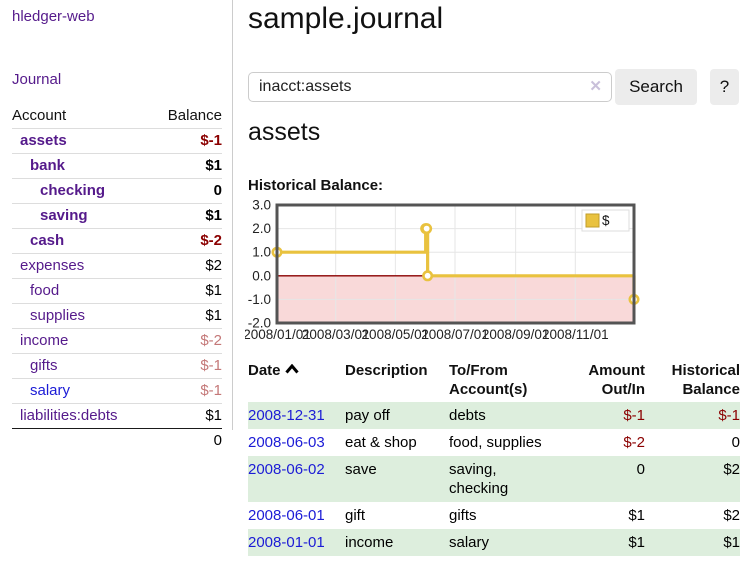 This screenshot has width=742, height=582. I want to click on account-balance: 0, so click(217, 190).